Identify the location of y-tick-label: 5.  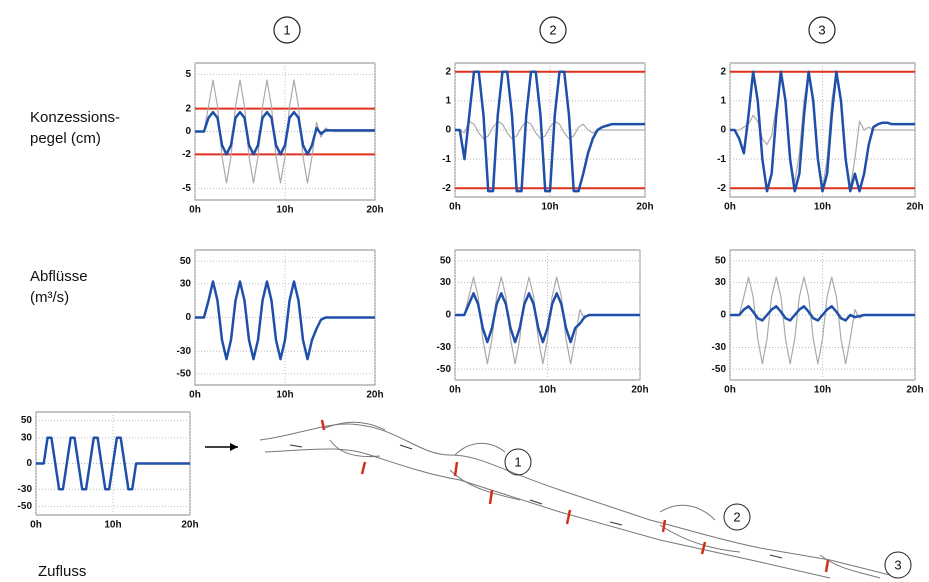
(188, 74).